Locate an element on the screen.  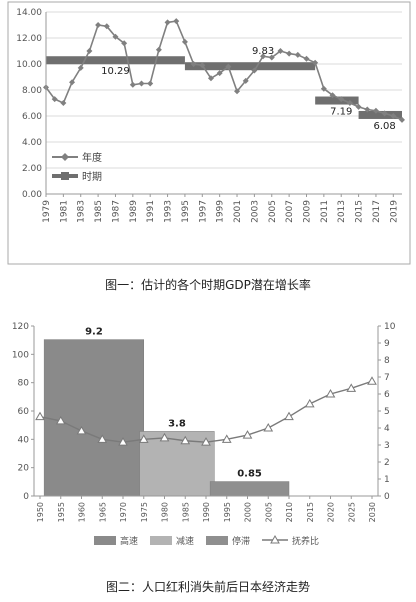
x-tick-label: 1989 is located at coordinates (134, 211).